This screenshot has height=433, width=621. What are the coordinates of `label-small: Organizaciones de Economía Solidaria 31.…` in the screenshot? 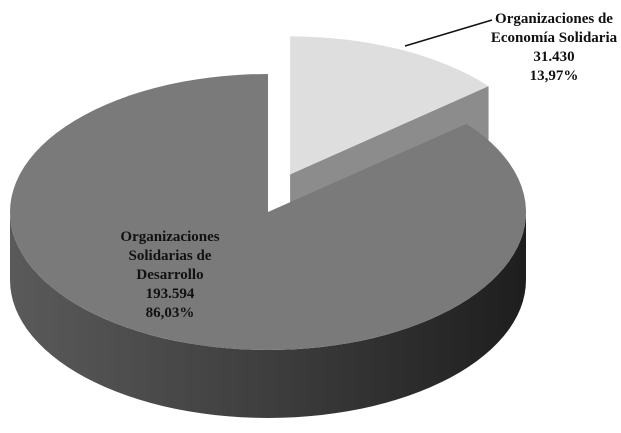 It's located at (554, 48).